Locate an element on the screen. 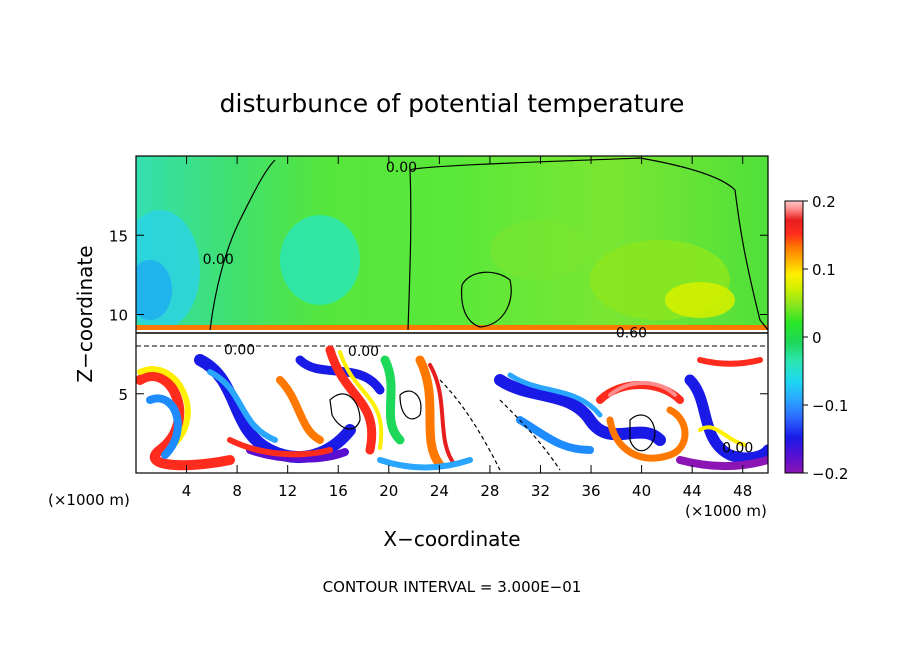  x-axis-label: X−coordinate is located at coordinates (451, 539).